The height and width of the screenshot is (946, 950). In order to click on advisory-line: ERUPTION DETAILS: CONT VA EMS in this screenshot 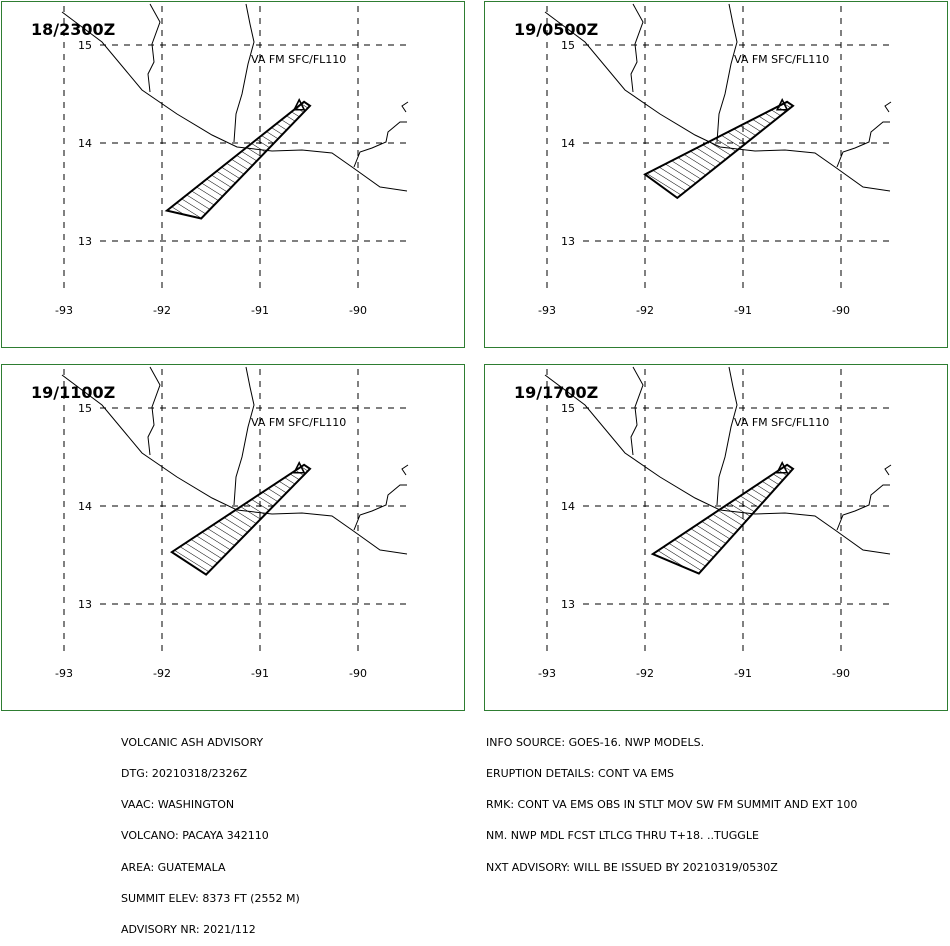, I will do `click(580, 774)`.